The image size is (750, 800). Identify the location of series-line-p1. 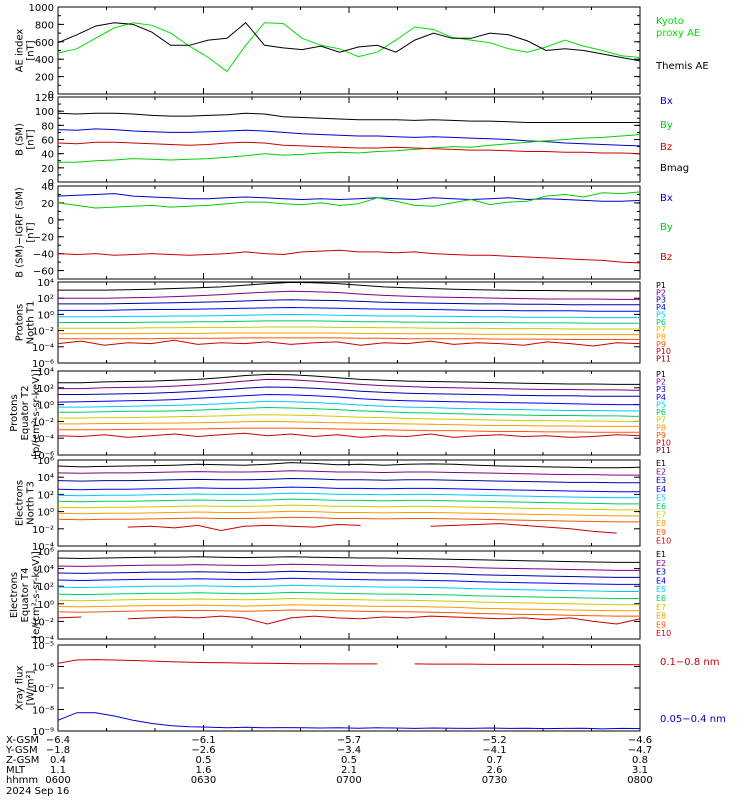
(349, 379).